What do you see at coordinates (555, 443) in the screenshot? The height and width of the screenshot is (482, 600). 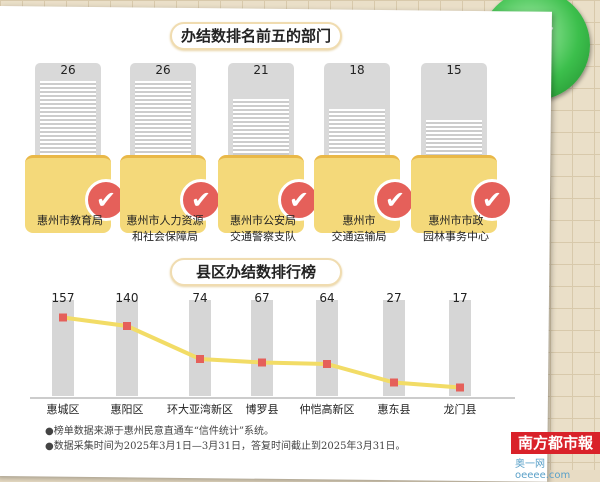 I see `logo: 南方都市報` at bounding box center [555, 443].